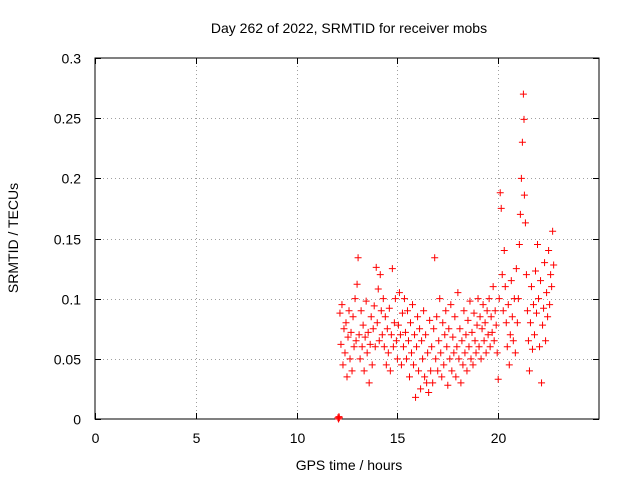 The image size is (640, 480). What do you see at coordinates (72, 59) in the screenshot?
I see `y-tick-label: 0.3` at bounding box center [72, 59].